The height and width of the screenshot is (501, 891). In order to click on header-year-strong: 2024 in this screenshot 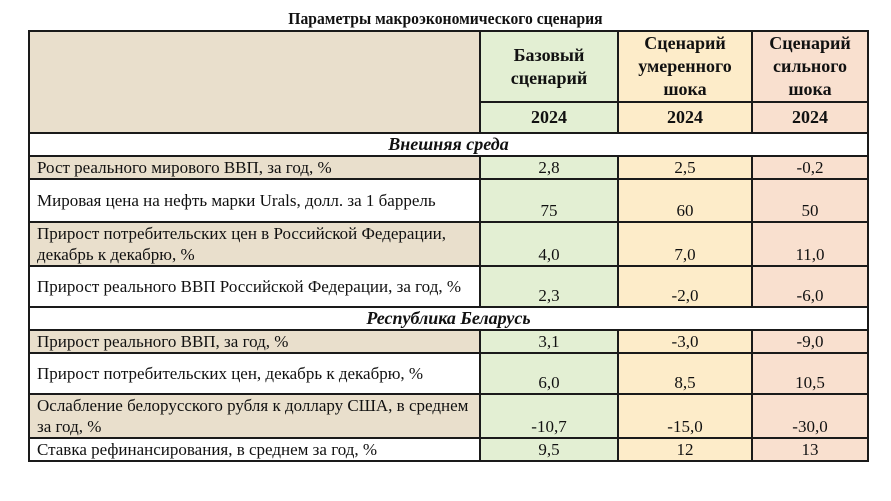, I will do `click(810, 117)`.